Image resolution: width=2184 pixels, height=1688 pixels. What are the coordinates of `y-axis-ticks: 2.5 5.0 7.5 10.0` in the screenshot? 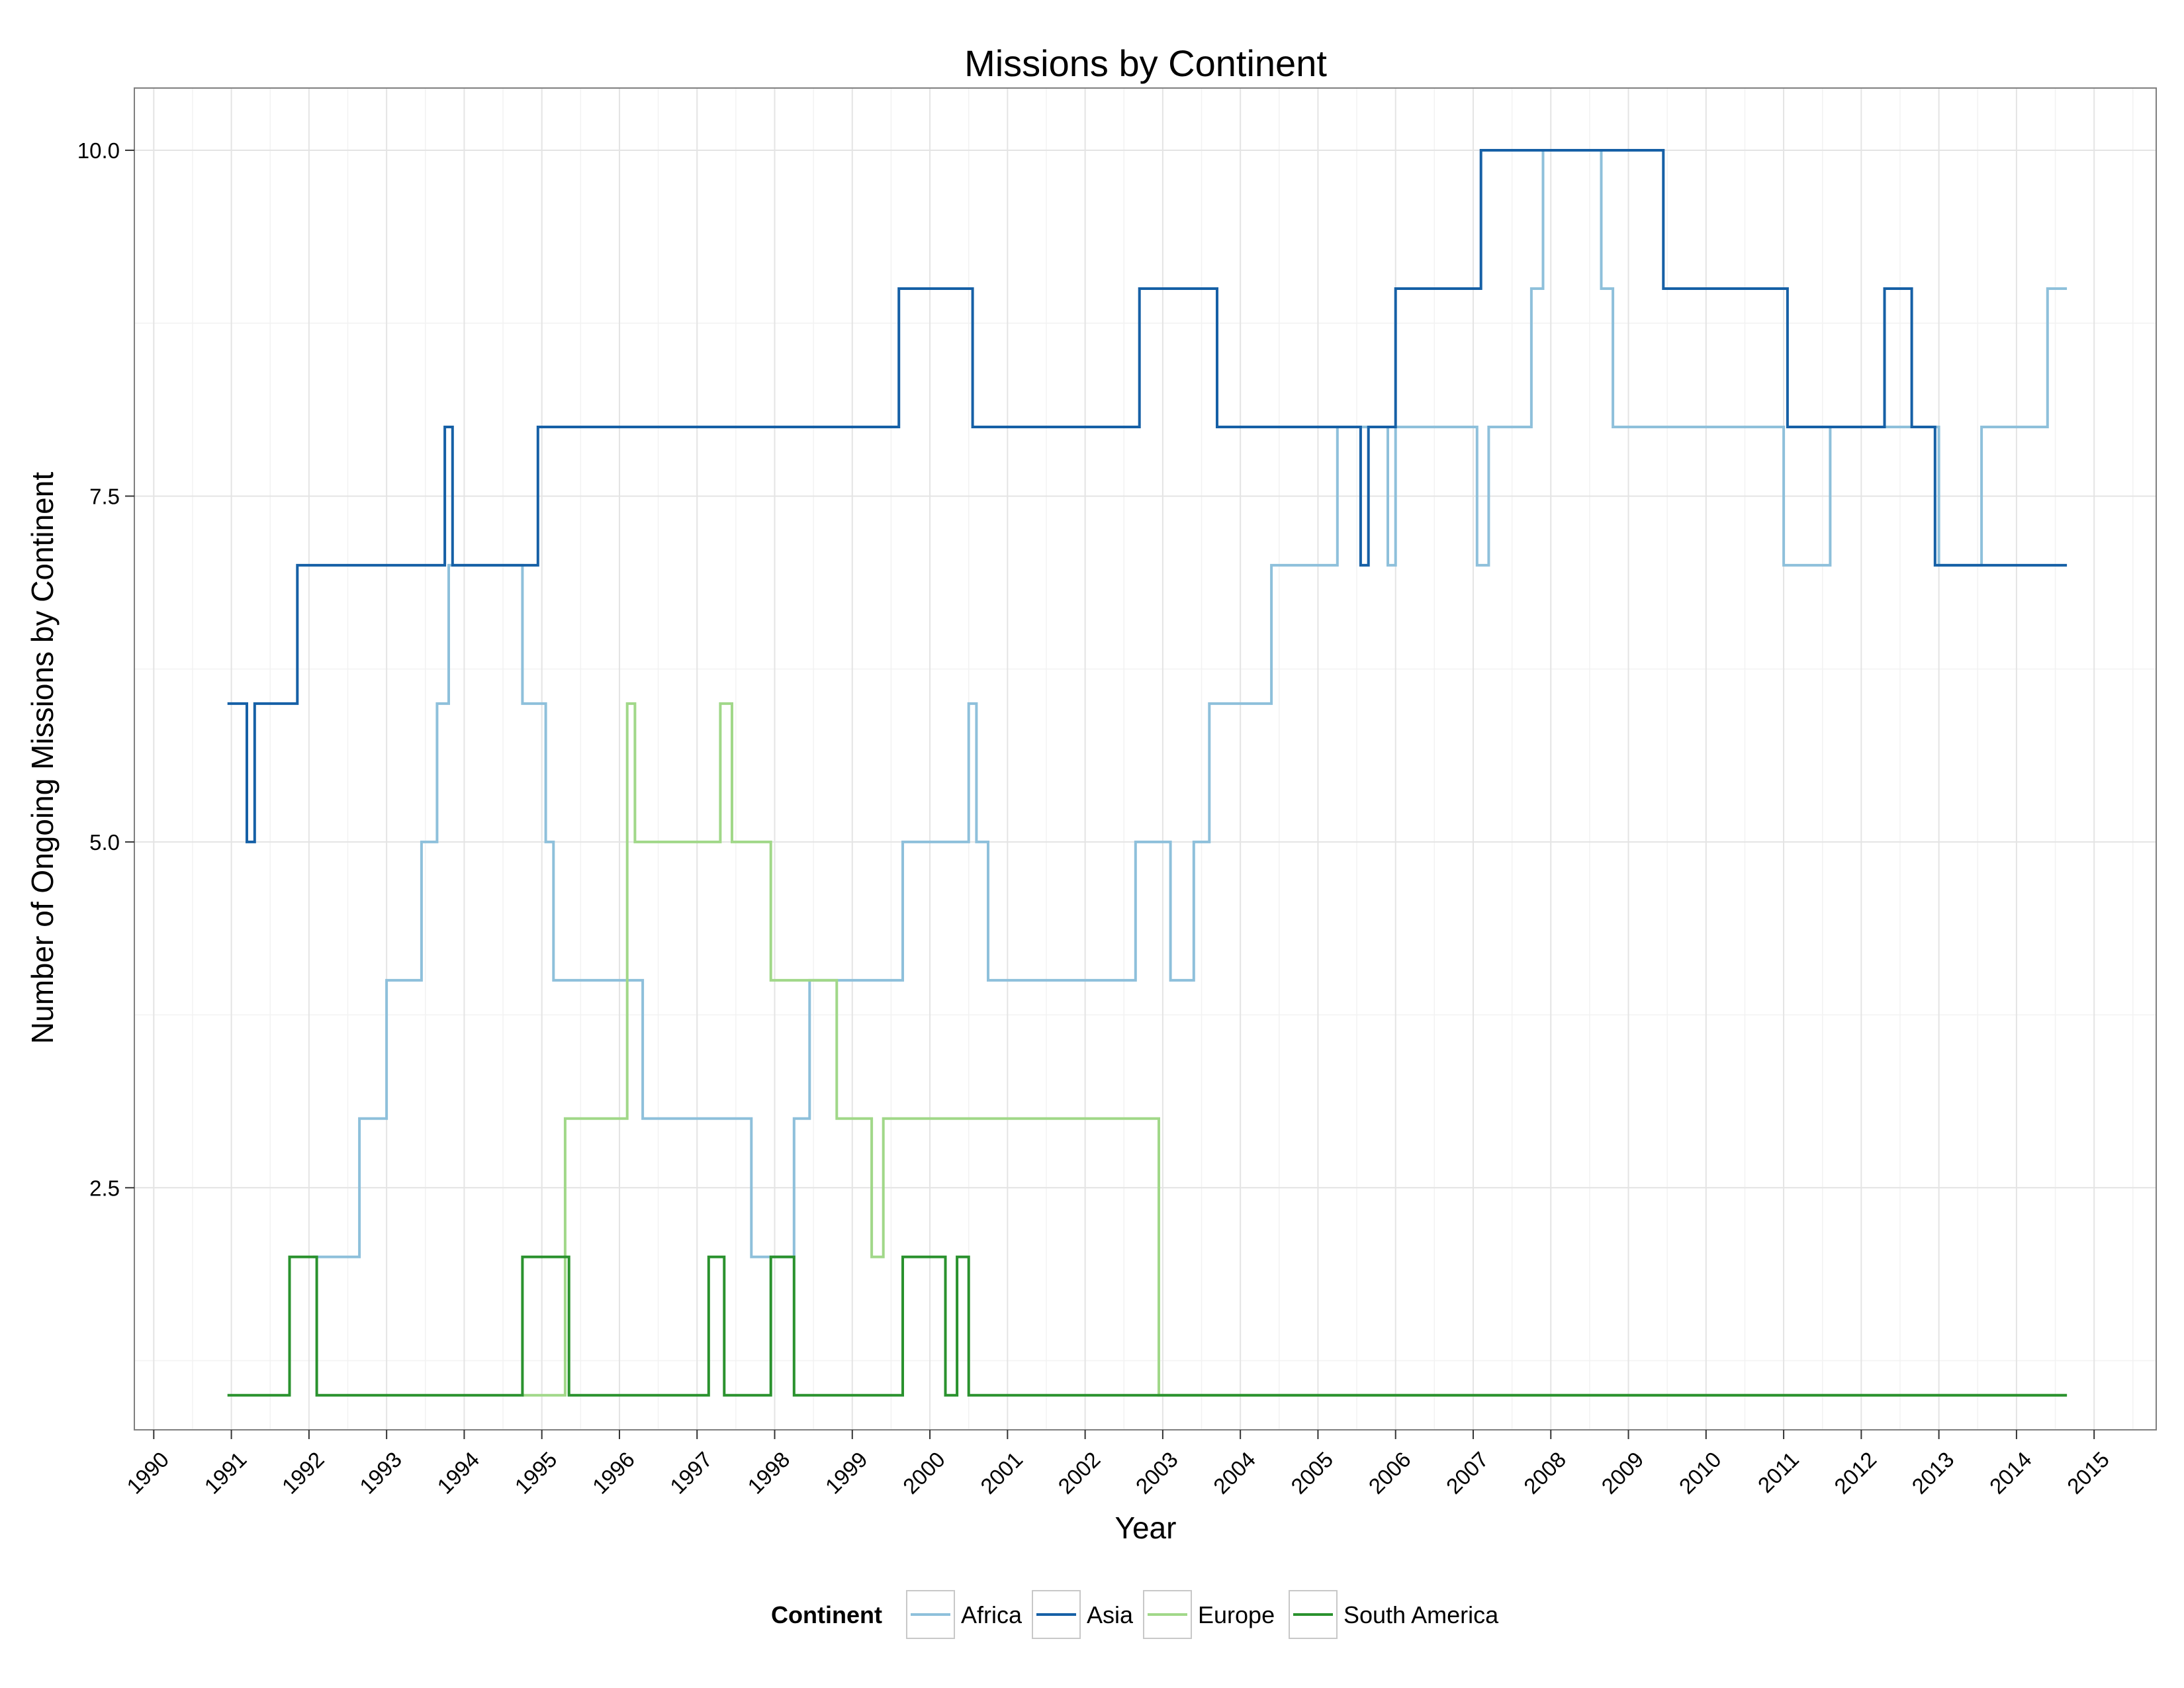 It's located at (105, 669).